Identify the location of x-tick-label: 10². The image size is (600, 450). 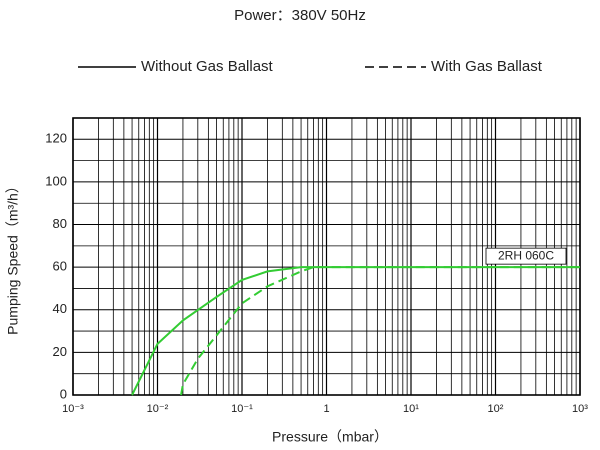
(496, 409).